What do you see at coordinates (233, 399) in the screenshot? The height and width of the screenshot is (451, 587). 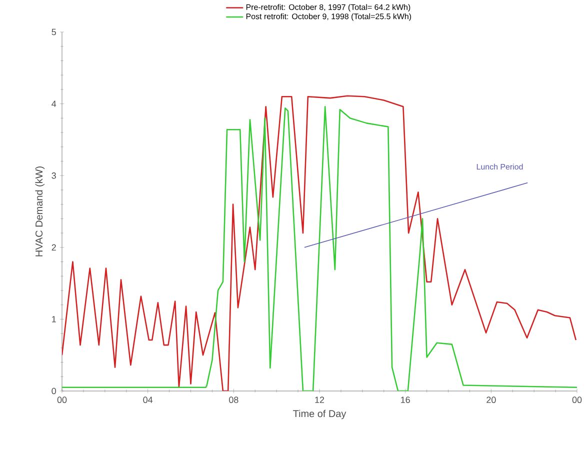 I see `x-tick-label: 08` at bounding box center [233, 399].